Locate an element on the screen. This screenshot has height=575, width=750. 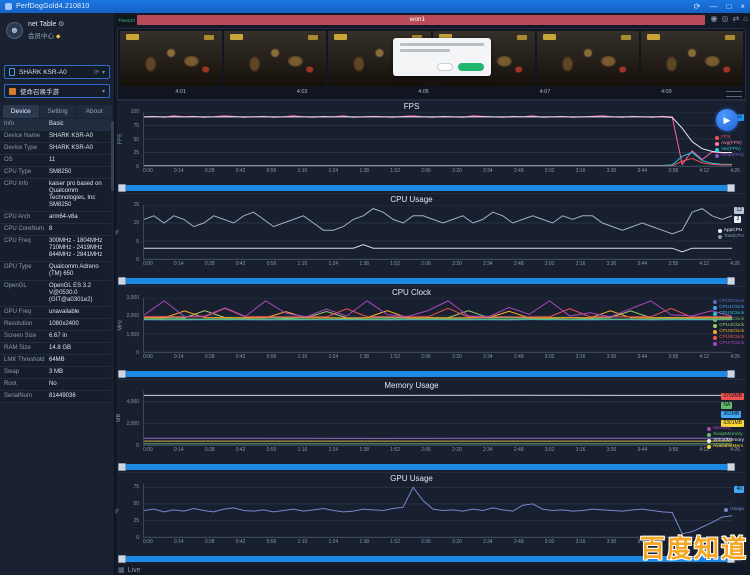
legend-item: CPU4Clock is located at coordinates (728, 325).